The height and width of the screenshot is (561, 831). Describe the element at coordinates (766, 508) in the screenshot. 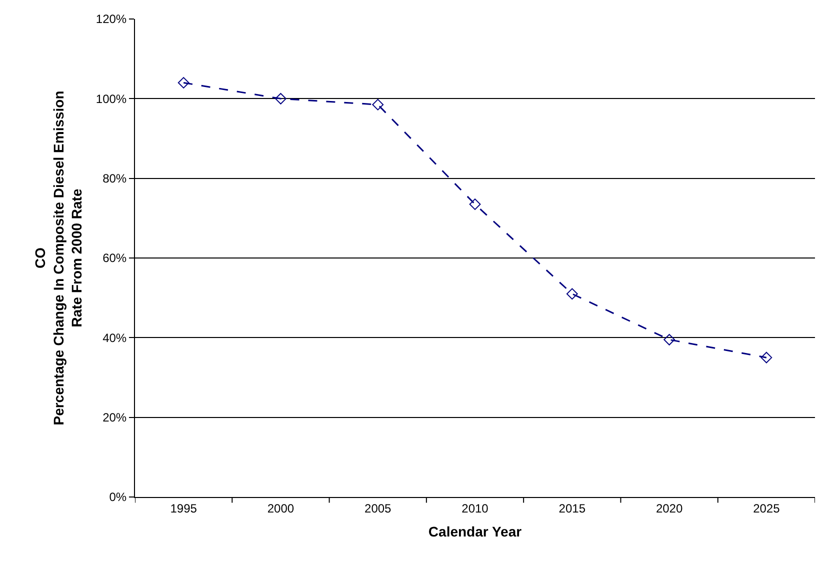

I see `x-tick-label: 2025` at that location.